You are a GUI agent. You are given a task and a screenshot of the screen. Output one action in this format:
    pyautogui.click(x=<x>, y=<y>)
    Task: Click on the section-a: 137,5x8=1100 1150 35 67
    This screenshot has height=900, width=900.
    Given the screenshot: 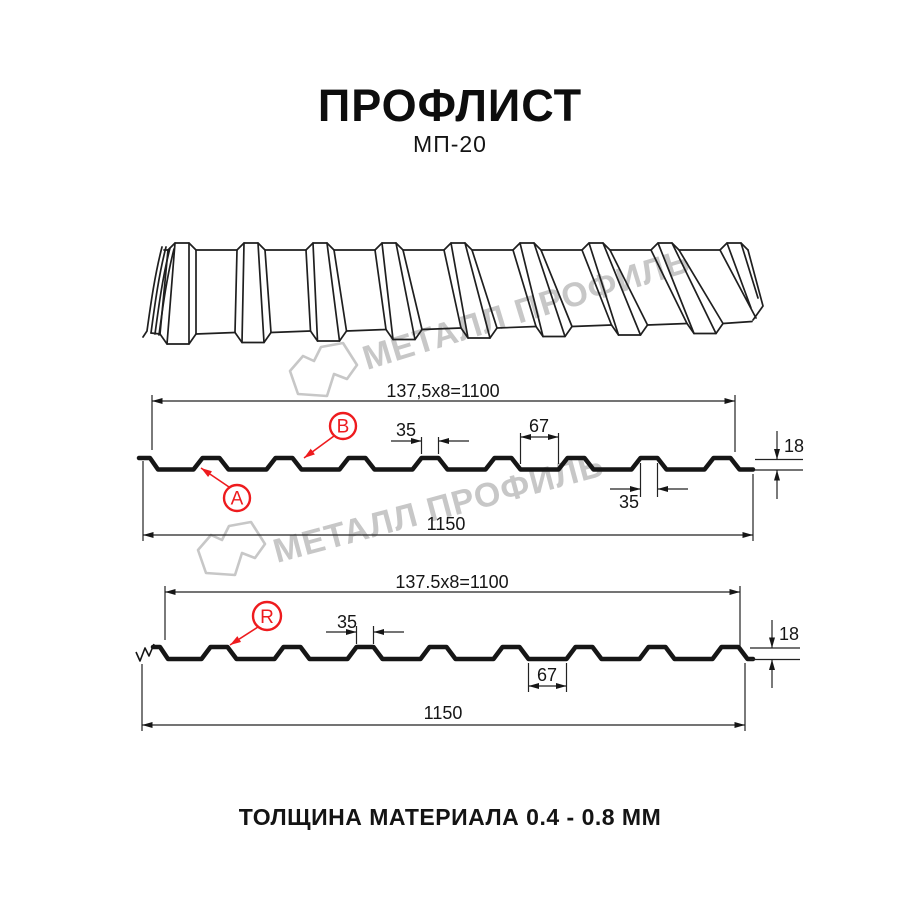 What is the action you would take?
    pyautogui.click(x=470, y=461)
    